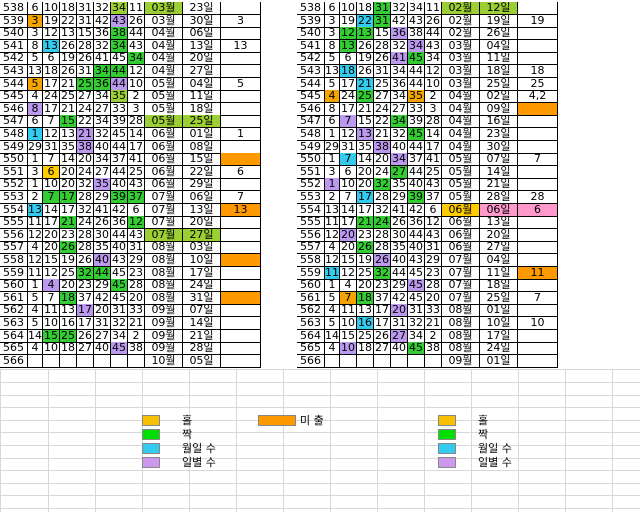  I want to click on left-cell: 32, so click(102, 46).